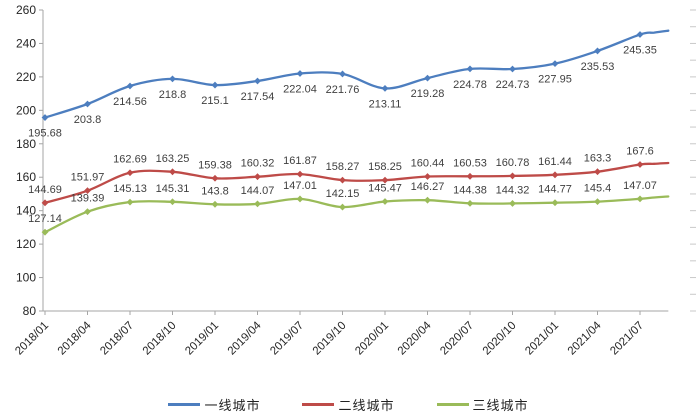  I want to click on x-tick-label: 2020/04, so click(415, 338).